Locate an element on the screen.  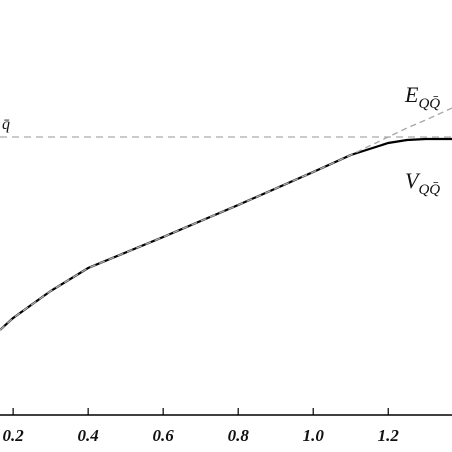
x-tick-label: 0.8 is located at coordinates (239, 435).